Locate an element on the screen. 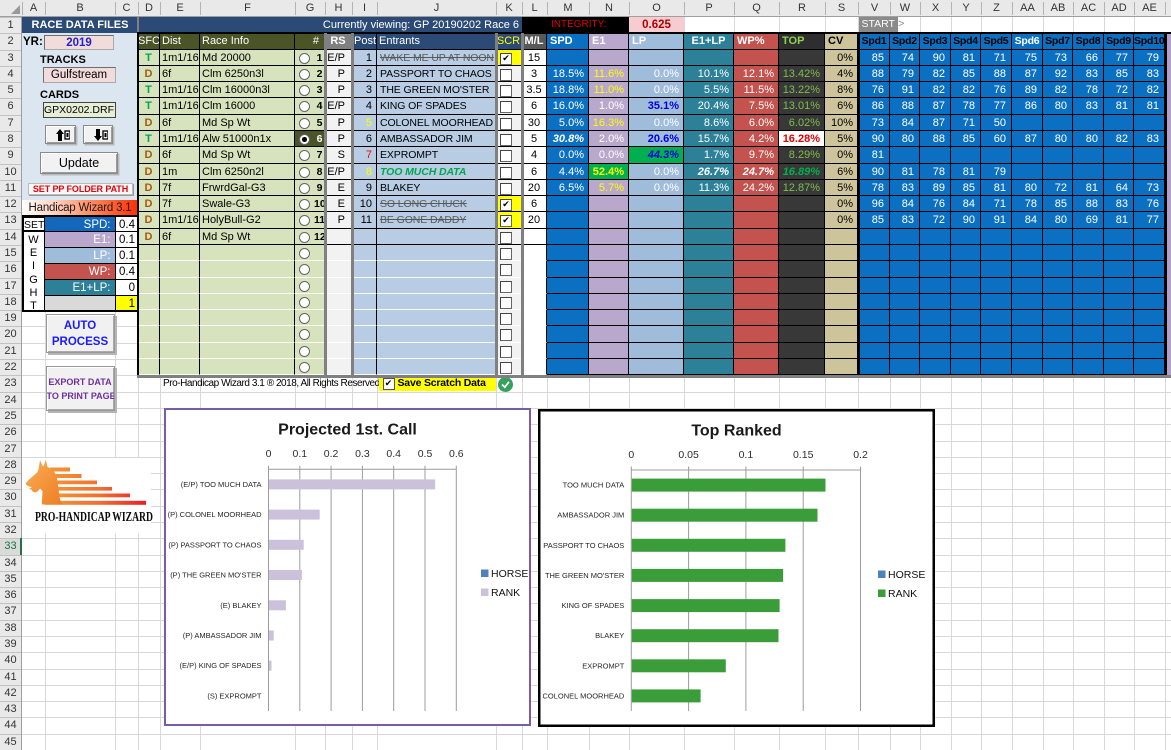  svg-text: 0.05 is located at coordinates (688, 455).